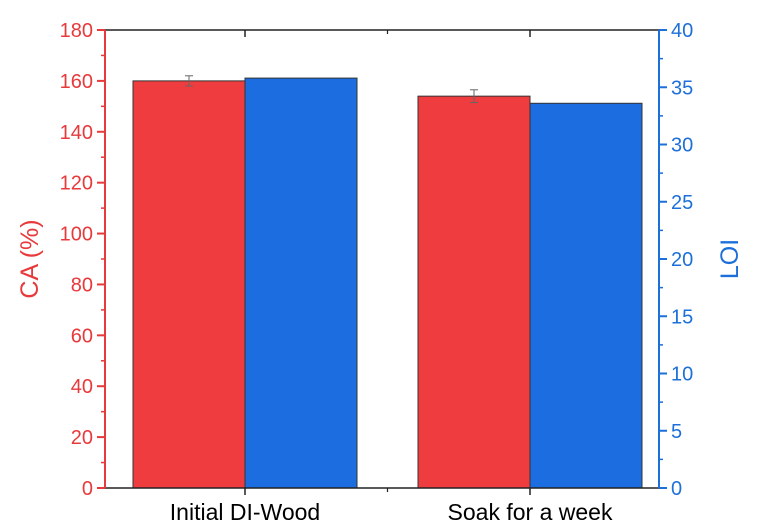 Image resolution: width=765 pixels, height=529 pixels. What do you see at coordinates (87, 489) in the screenshot?
I see `left-tick-label: 0` at bounding box center [87, 489].